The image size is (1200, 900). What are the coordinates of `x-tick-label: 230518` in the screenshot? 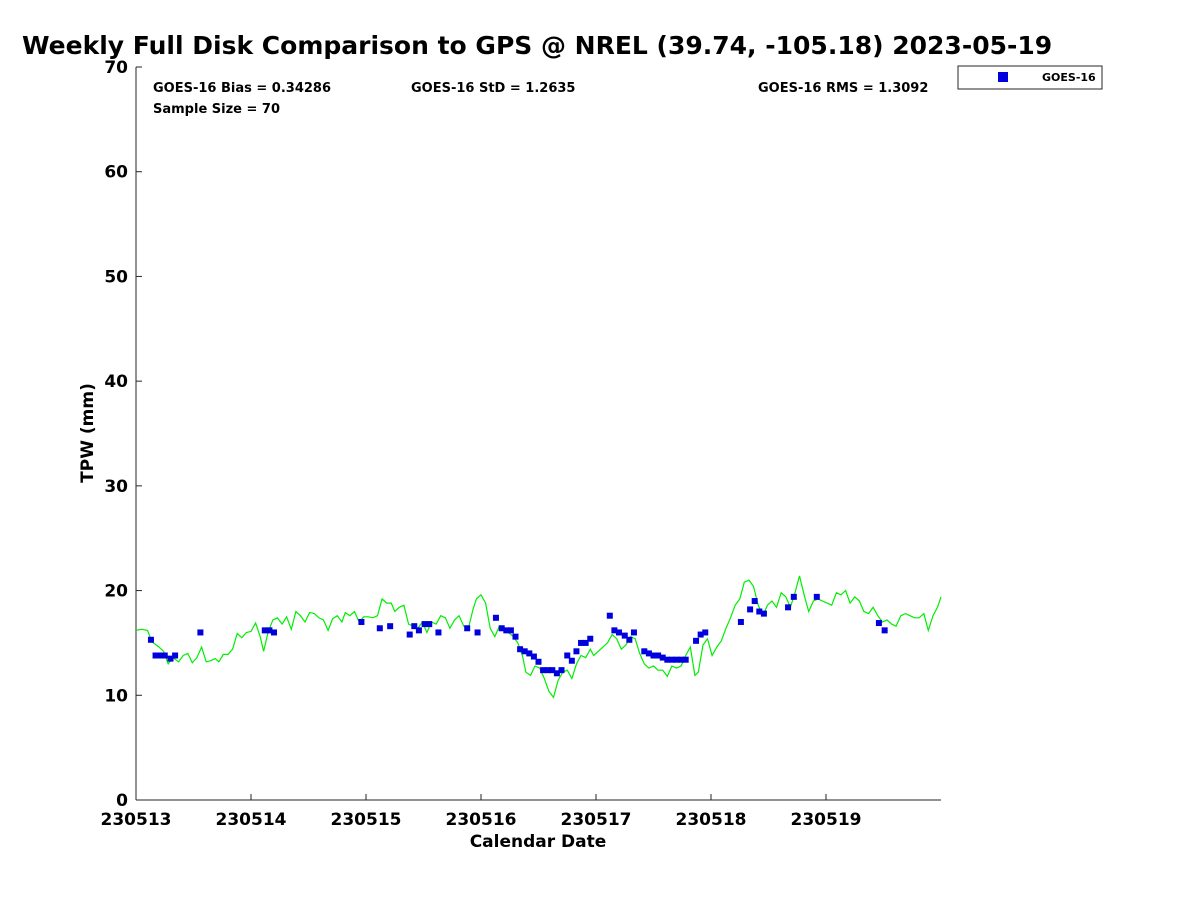 It's located at (711, 820).